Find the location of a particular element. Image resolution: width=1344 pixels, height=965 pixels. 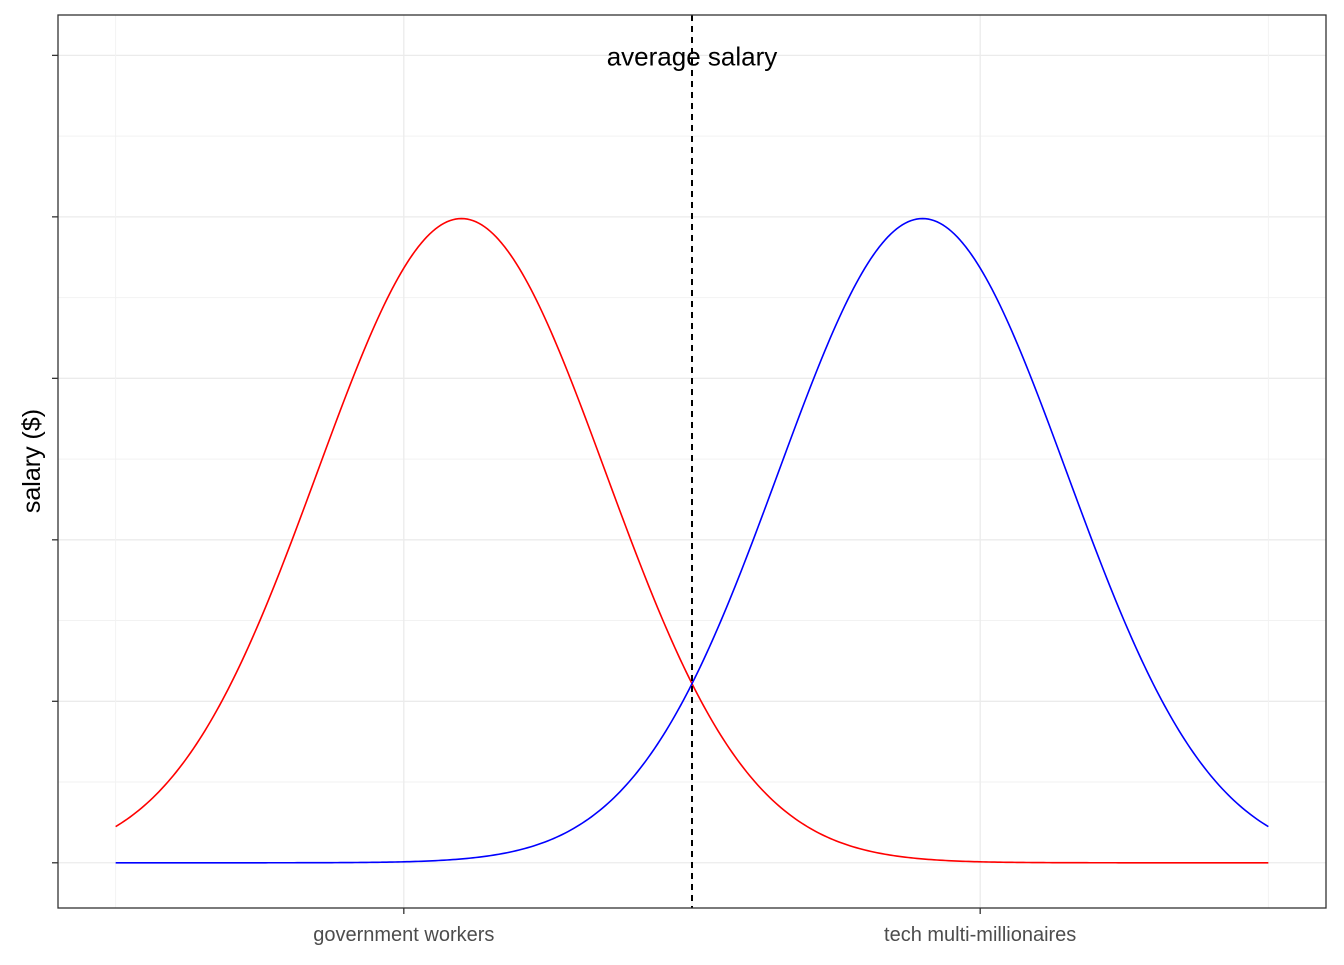

y-axis-title: salary ($) is located at coordinates (32, 461).